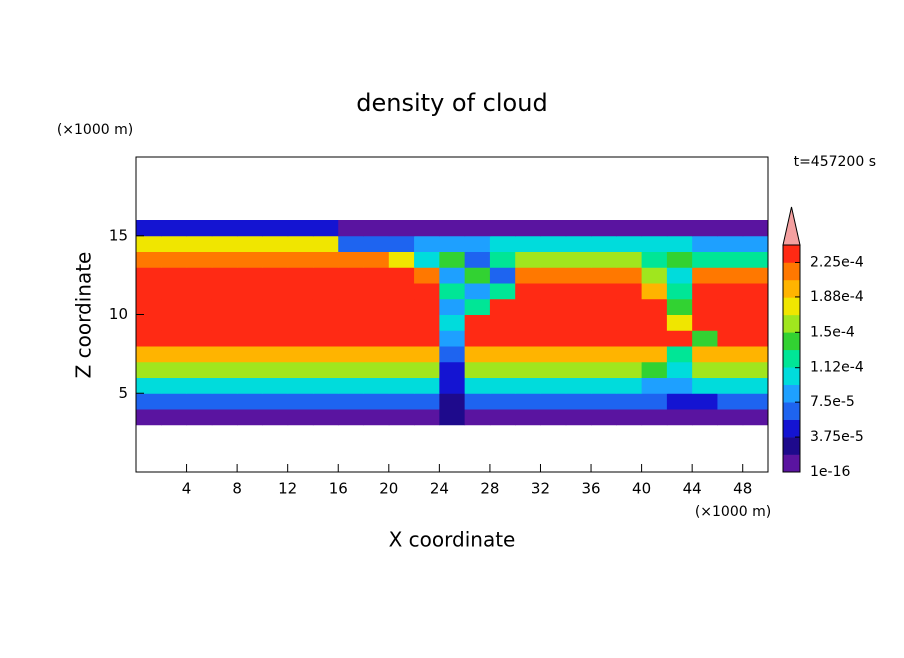  What do you see at coordinates (388, 489) in the screenshot?
I see `x-tick-label: 20` at bounding box center [388, 489].